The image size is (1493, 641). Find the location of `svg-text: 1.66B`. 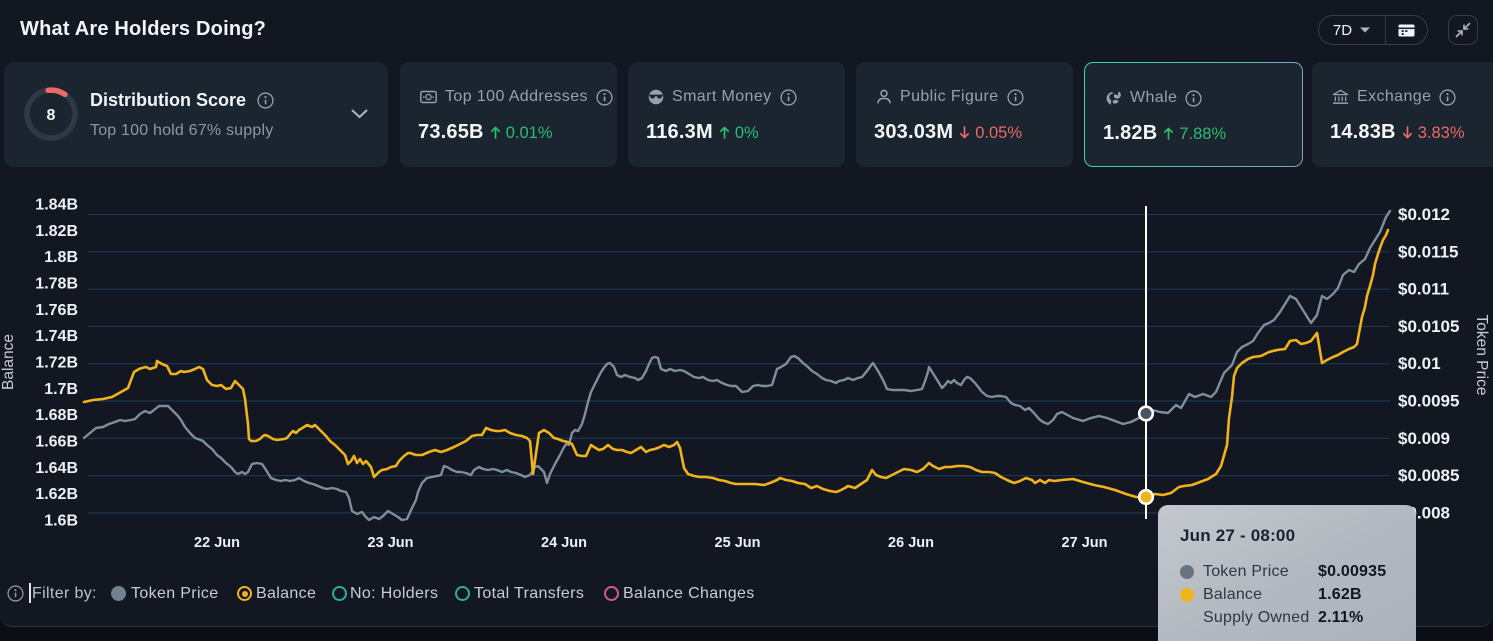

svg-text: 1.66B is located at coordinates (56, 442).